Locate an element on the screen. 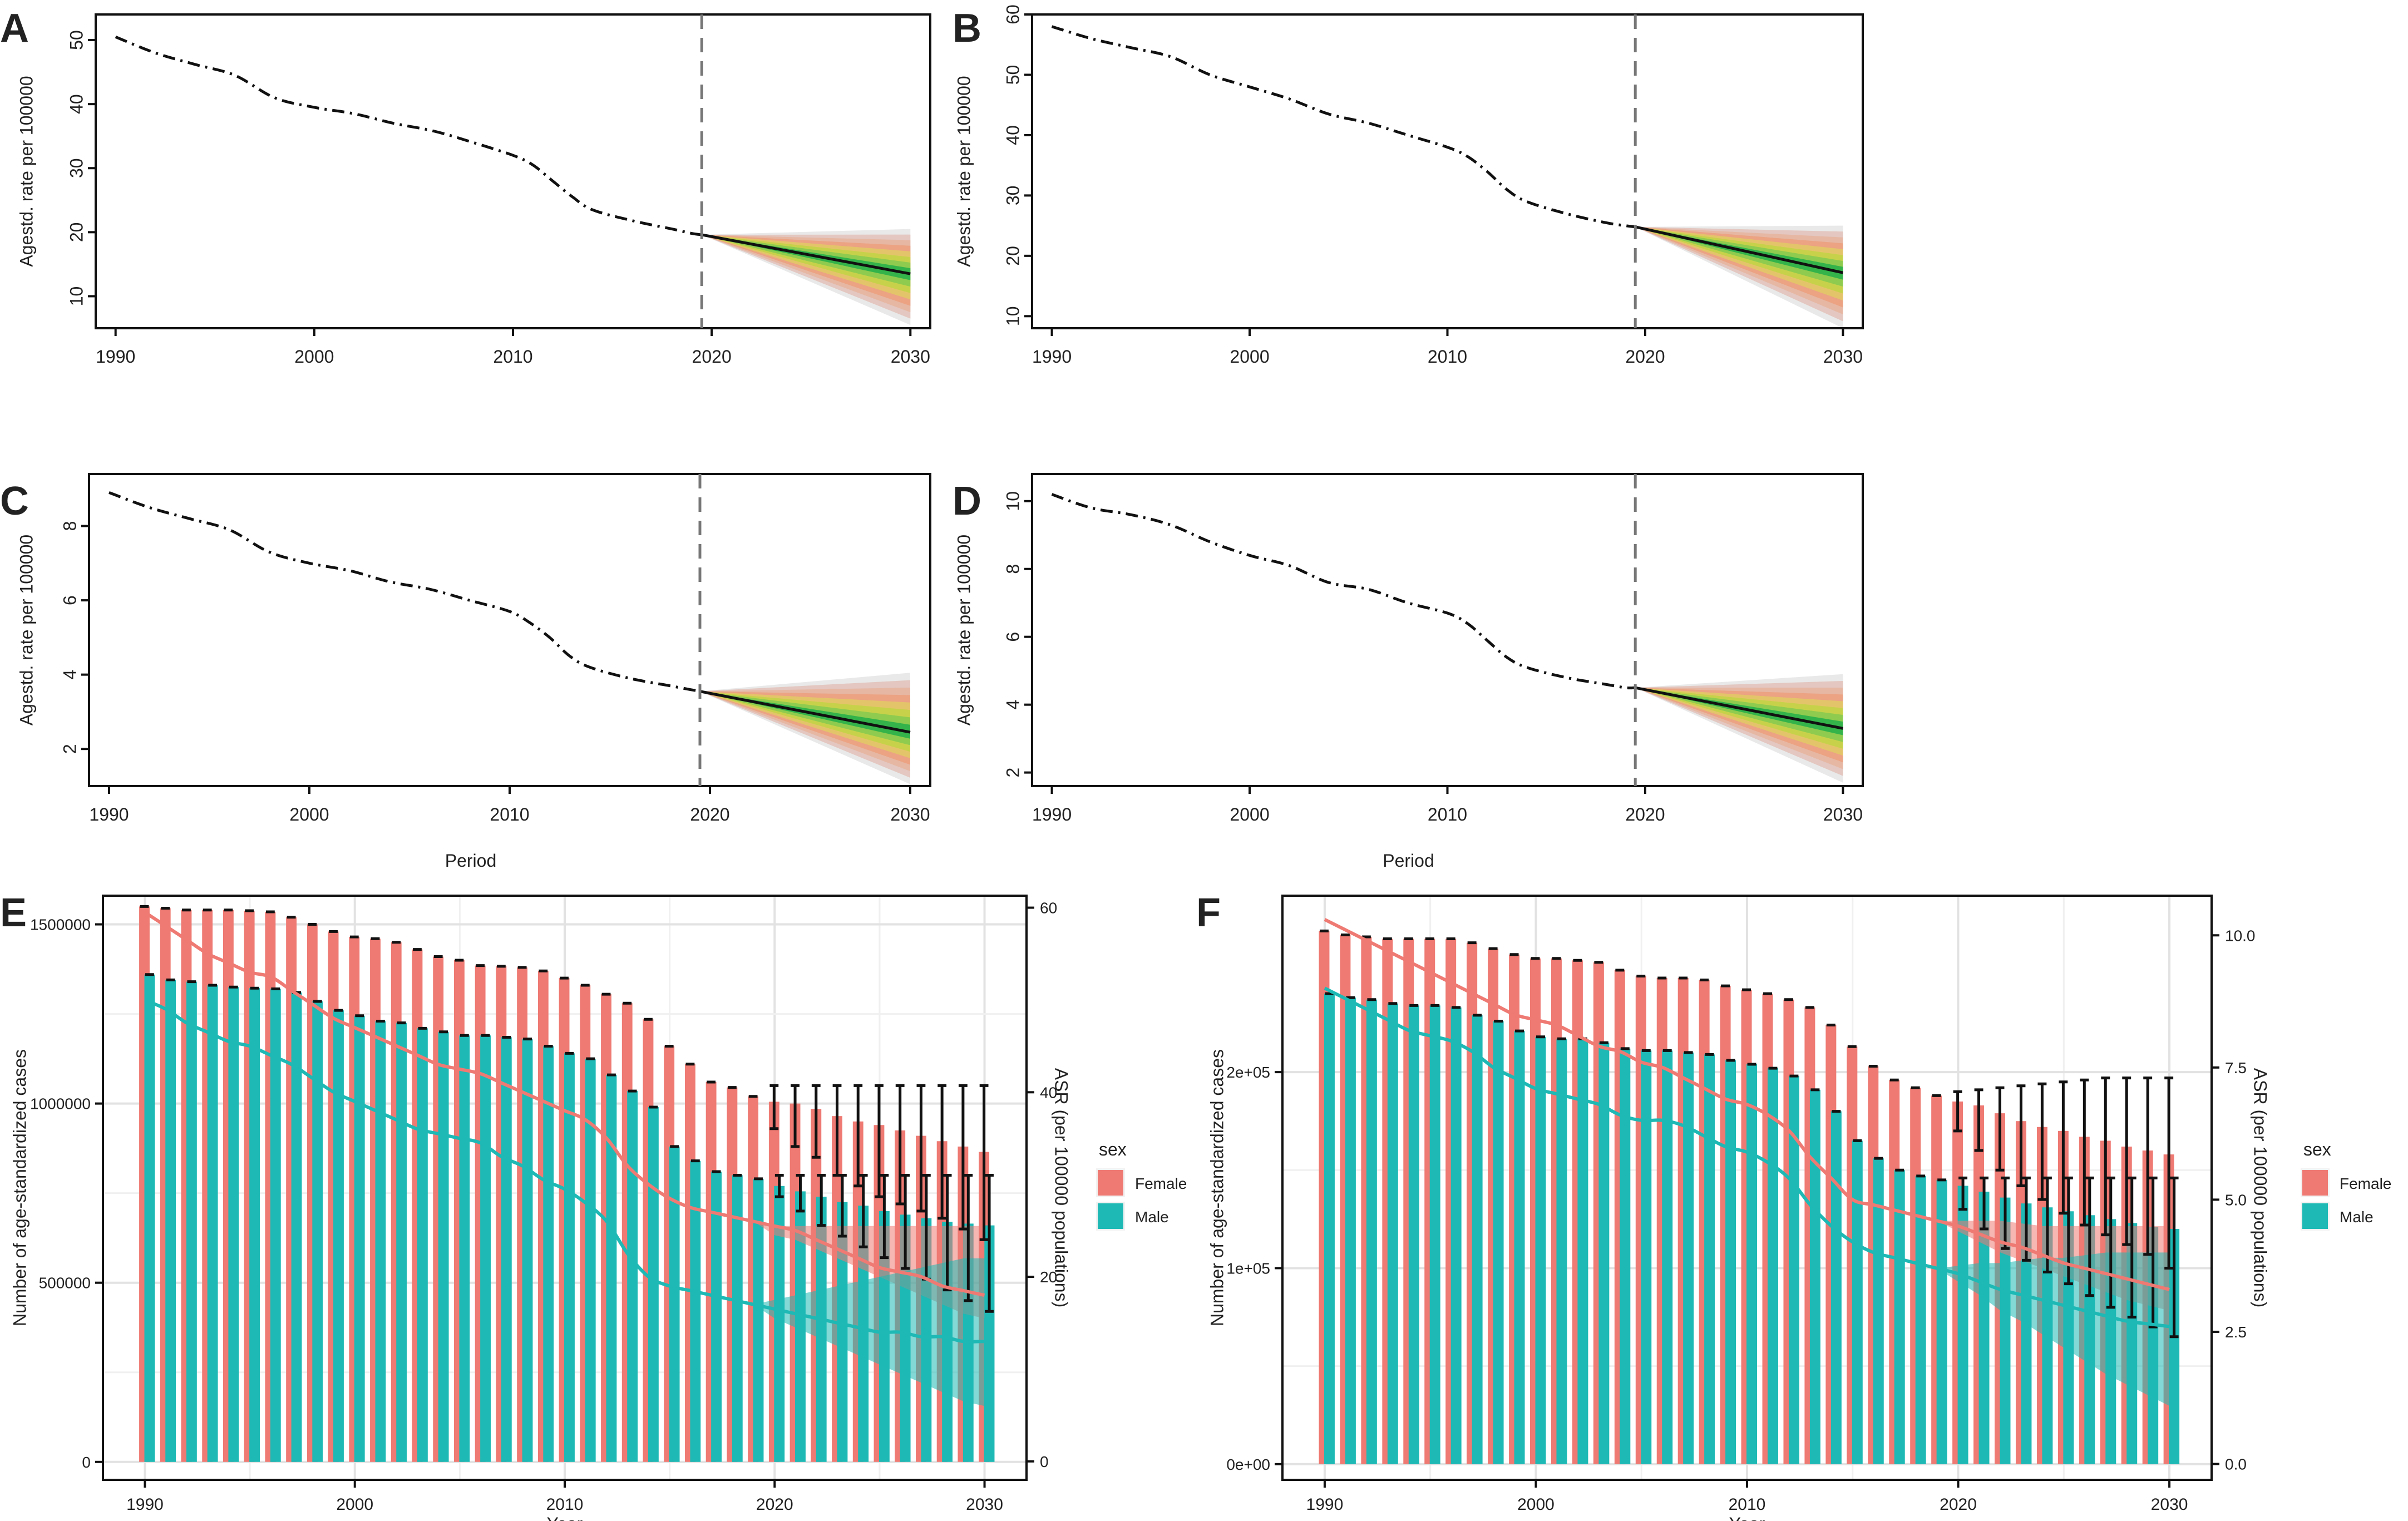  y-tick-label: 2 is located at coordinates (1013, 773).